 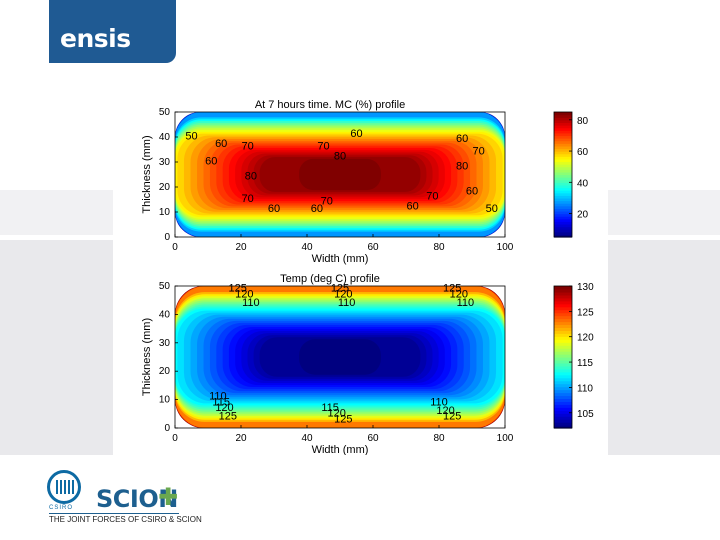 I want to click on chart-title: At 7 hours time. MC (%) profile, so click(x=330, y=105).